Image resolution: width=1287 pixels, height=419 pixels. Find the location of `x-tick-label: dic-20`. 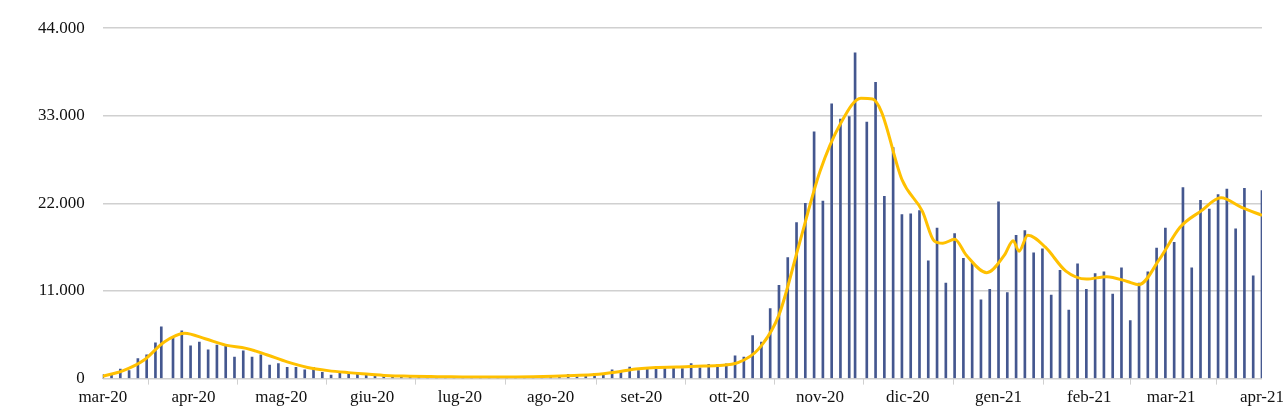

x-tick-label: dic-20 is located at coordinates (908, 397).